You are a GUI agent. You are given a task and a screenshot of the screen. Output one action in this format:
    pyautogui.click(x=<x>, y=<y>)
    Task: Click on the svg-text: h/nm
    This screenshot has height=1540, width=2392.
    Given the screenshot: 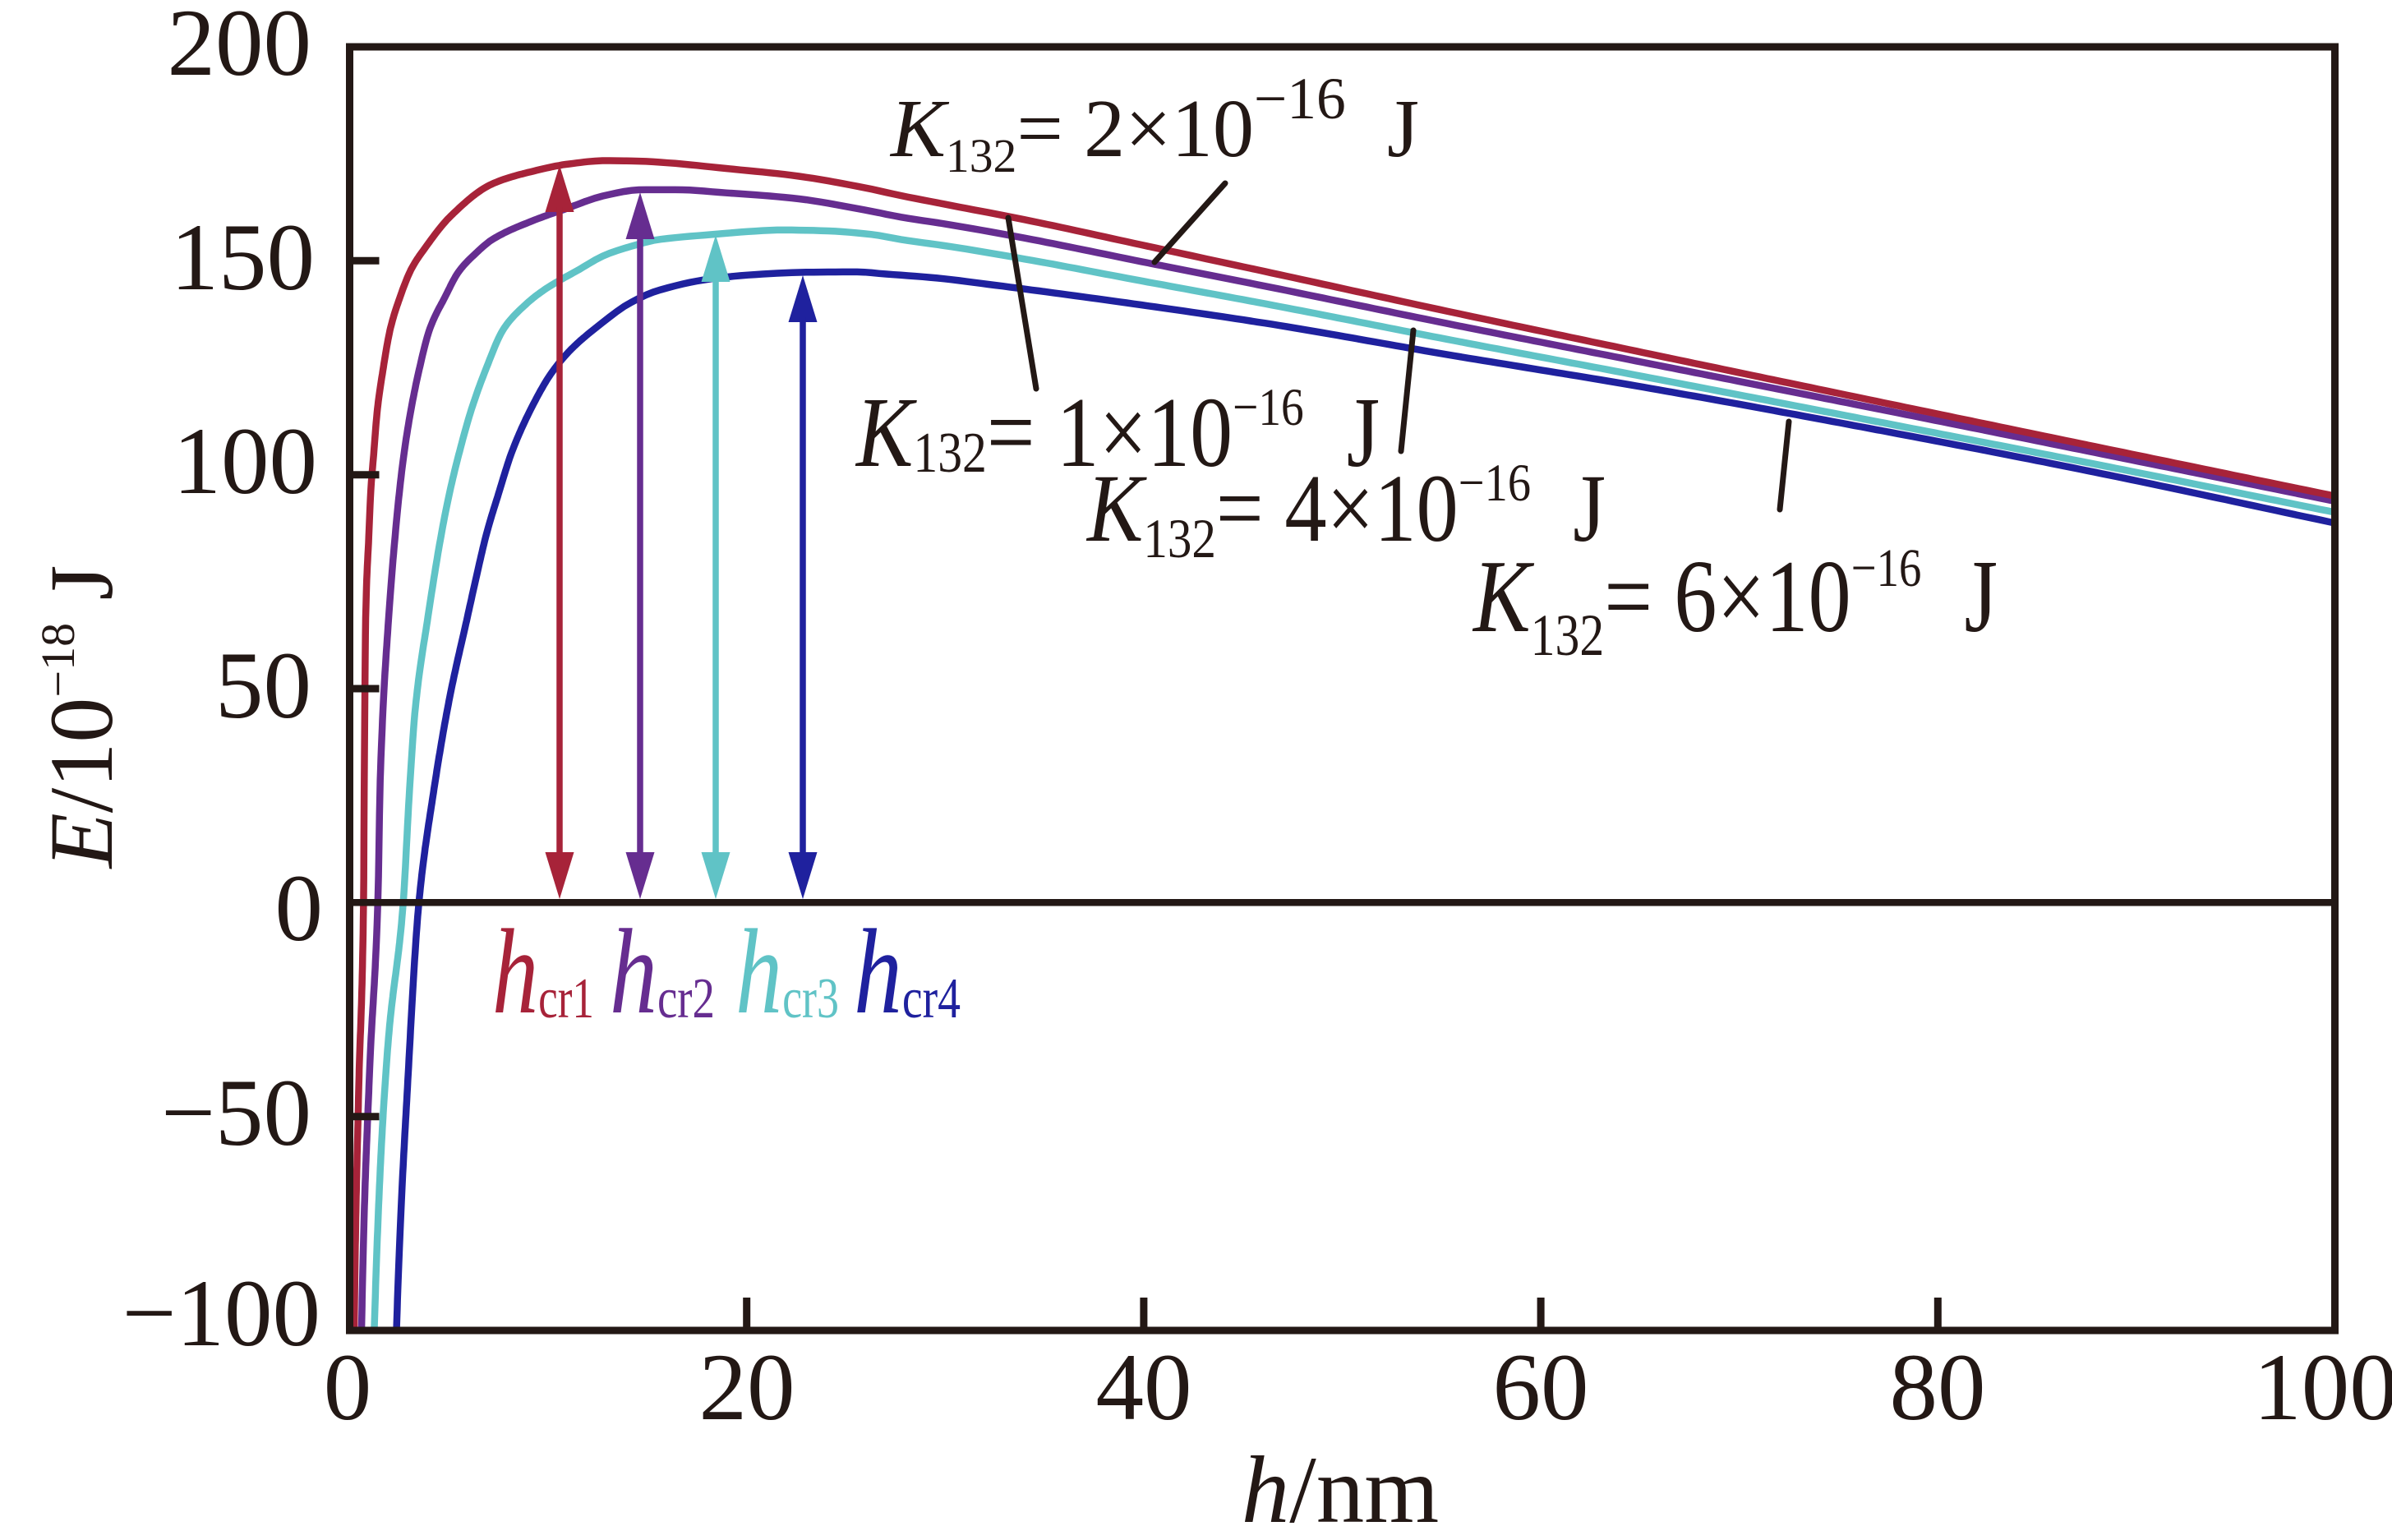 What is the action you would take?
    pyautogui.click(x=1341, y=1489)
    